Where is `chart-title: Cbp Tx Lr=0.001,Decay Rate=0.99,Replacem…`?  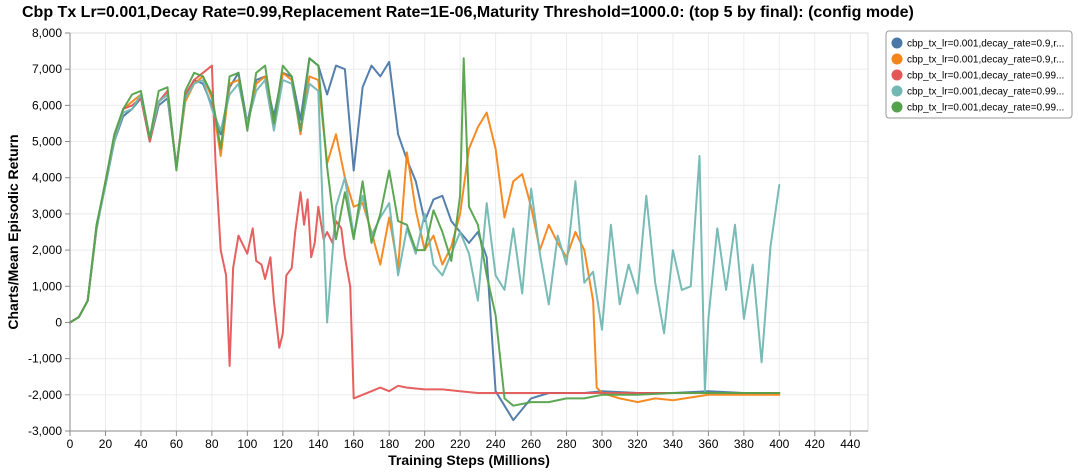
chart-title: Cbp Tx Lr=0.001,Decay Rate=0.99,Replacem… is located at coordinates (468, 12).